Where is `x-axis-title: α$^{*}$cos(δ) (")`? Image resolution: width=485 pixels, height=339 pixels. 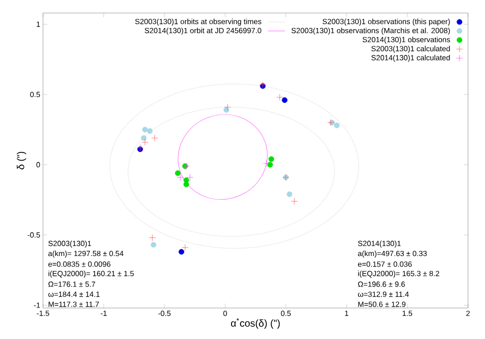 x-axis-title: α$^{*}$cos(δ) (") is located at coordinates (255, 323).